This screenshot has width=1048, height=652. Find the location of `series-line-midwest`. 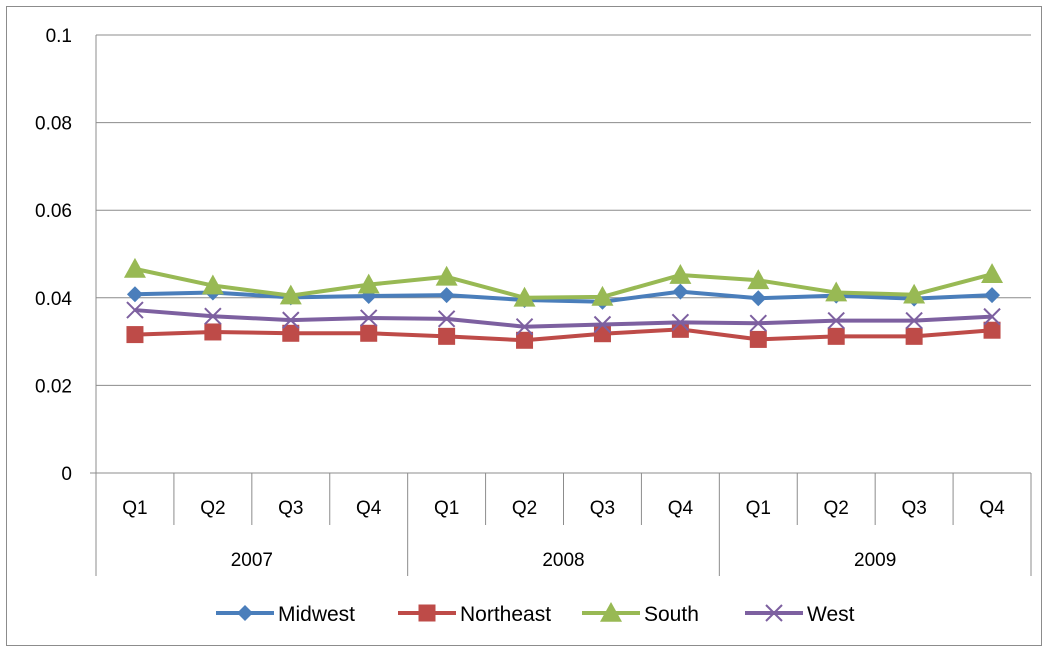

series-line-midwest is located at coordinates (563, 296).